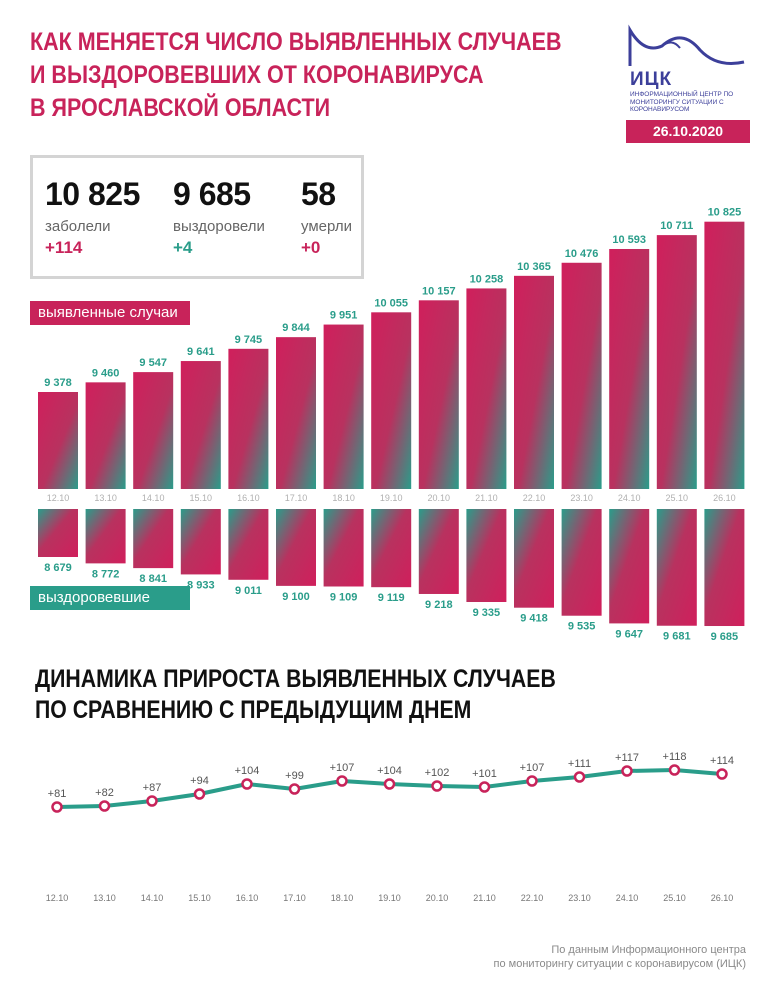 The image size is (776, 1000). Describe the element at coordinates (344, 316) in the screenshot. I see `cases-value-label: 9 951` at that location.